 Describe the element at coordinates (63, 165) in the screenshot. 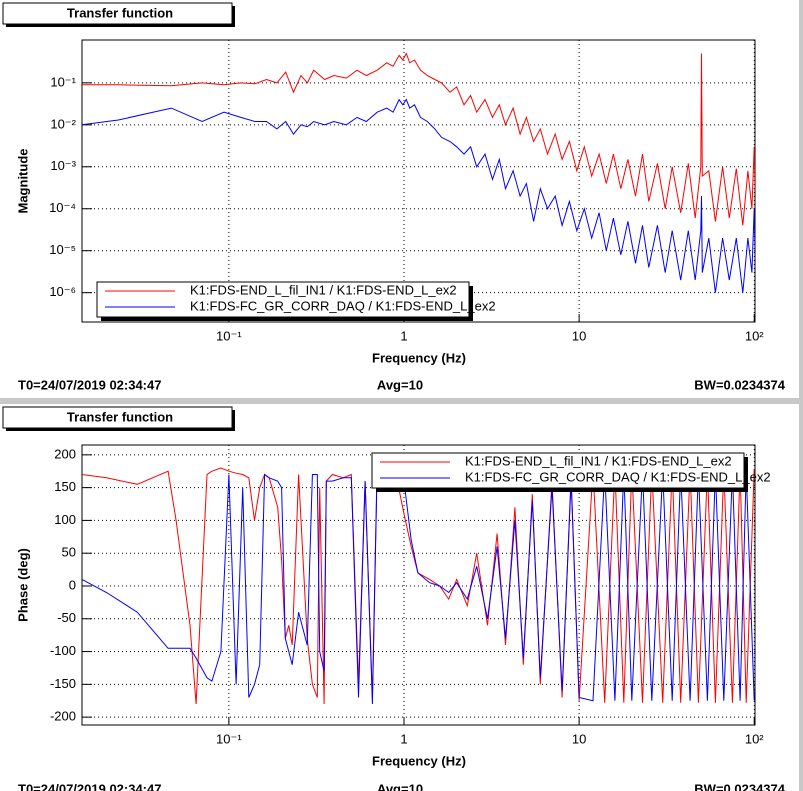

I see `y-tick-label: 10⁻³` at that location.